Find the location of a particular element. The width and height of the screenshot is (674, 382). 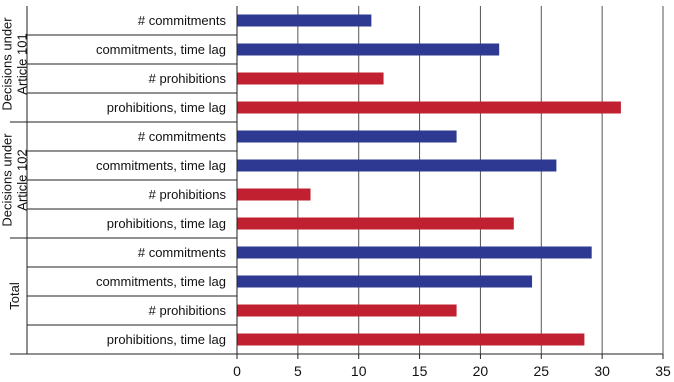

x-tick-label: 15 is located at coordinates (420, 371).